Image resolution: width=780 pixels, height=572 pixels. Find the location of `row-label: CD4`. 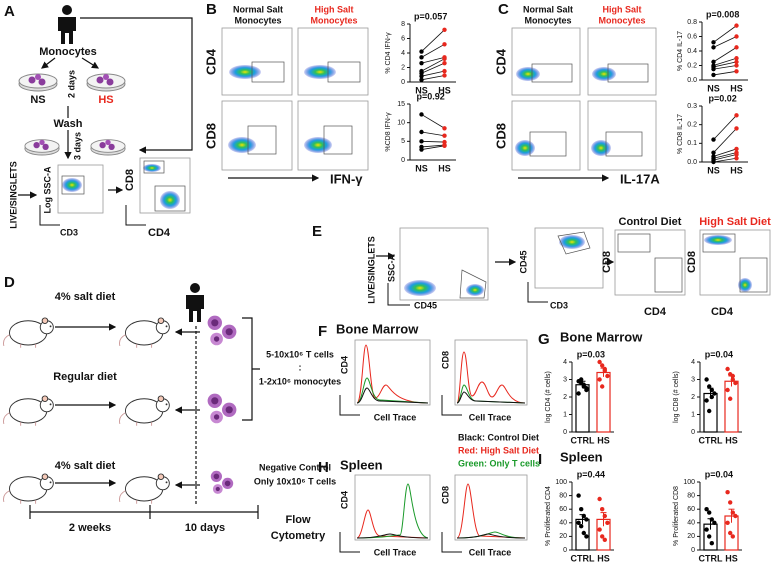

row-label: CD4 is located at coordinates (500, 61).